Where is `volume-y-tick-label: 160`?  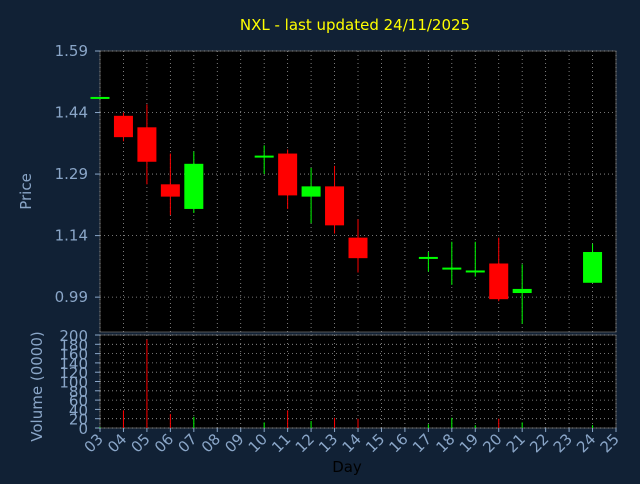 volume-y-tick-label: 160 is located at coordinates (73, 355).